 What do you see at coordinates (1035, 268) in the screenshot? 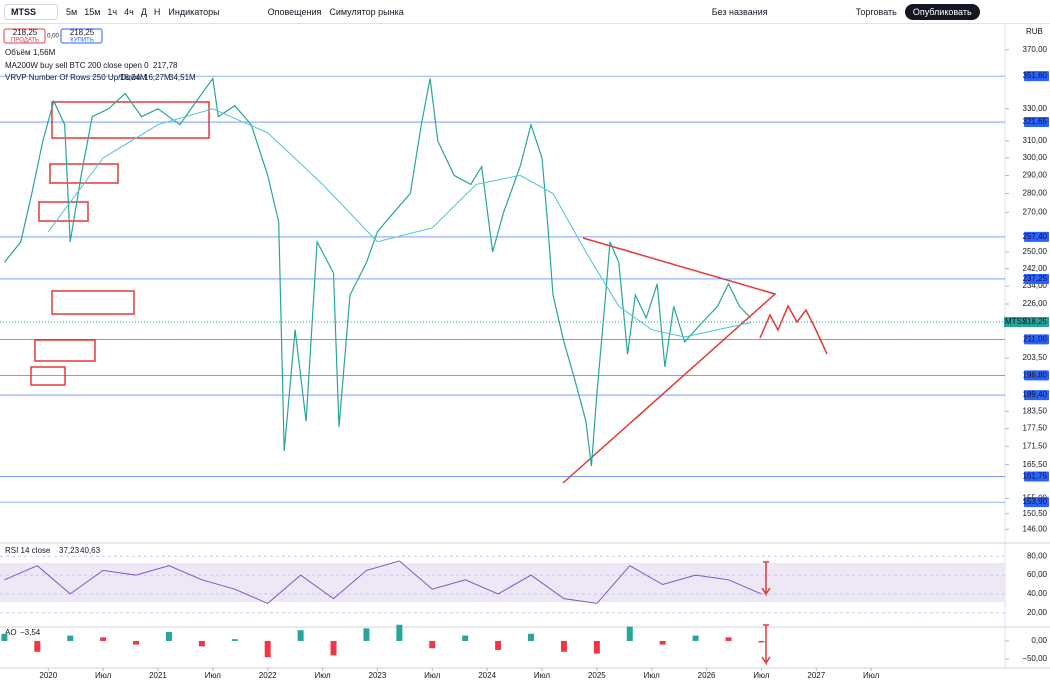
I see `y-tick-label: 242,00` at bounding box center [1035, 268].